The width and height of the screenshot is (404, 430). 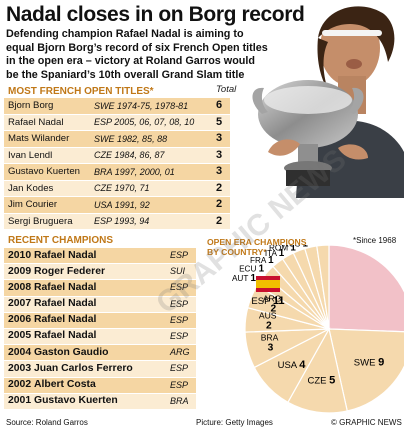 I want to click on player-years: ESP 1993, 94, so click(x=121, y=221).